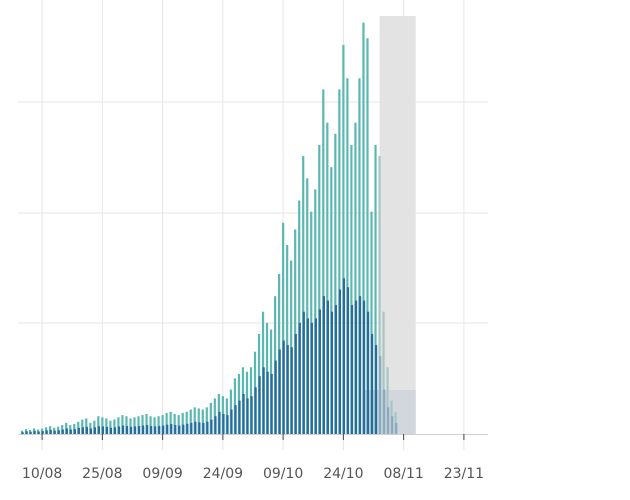 This screenshot has width=630, height=500. What do you see at coordinates (42, 474) in the screenshot?
I see `x-tick-label: 10/08` at bounding box center [42, 474].